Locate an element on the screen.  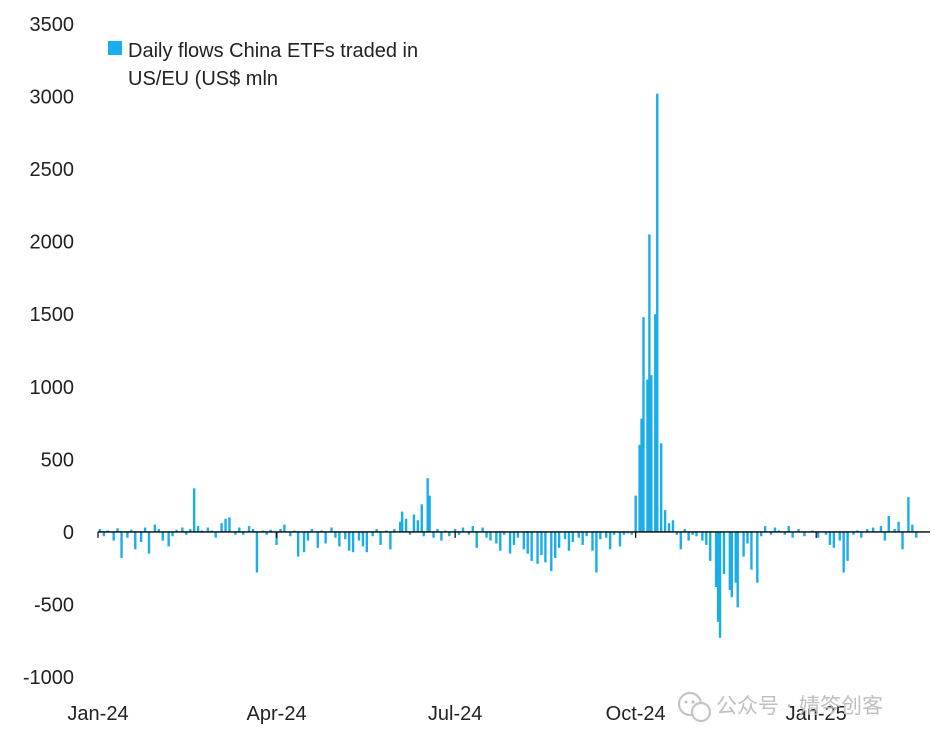
legend-label-line: Daily flows China ETFs traded in is located at coordinates (273, 51).